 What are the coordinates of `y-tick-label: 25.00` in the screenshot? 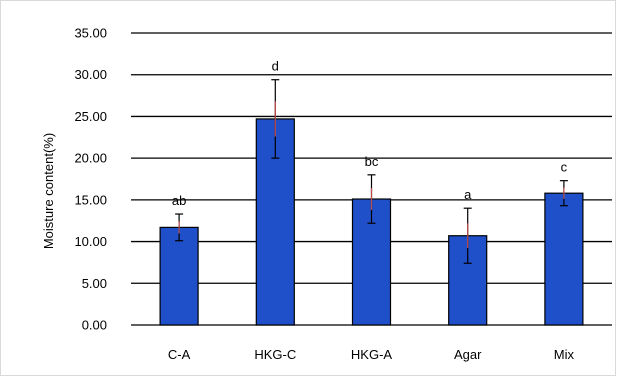 It's located at (90, 116).